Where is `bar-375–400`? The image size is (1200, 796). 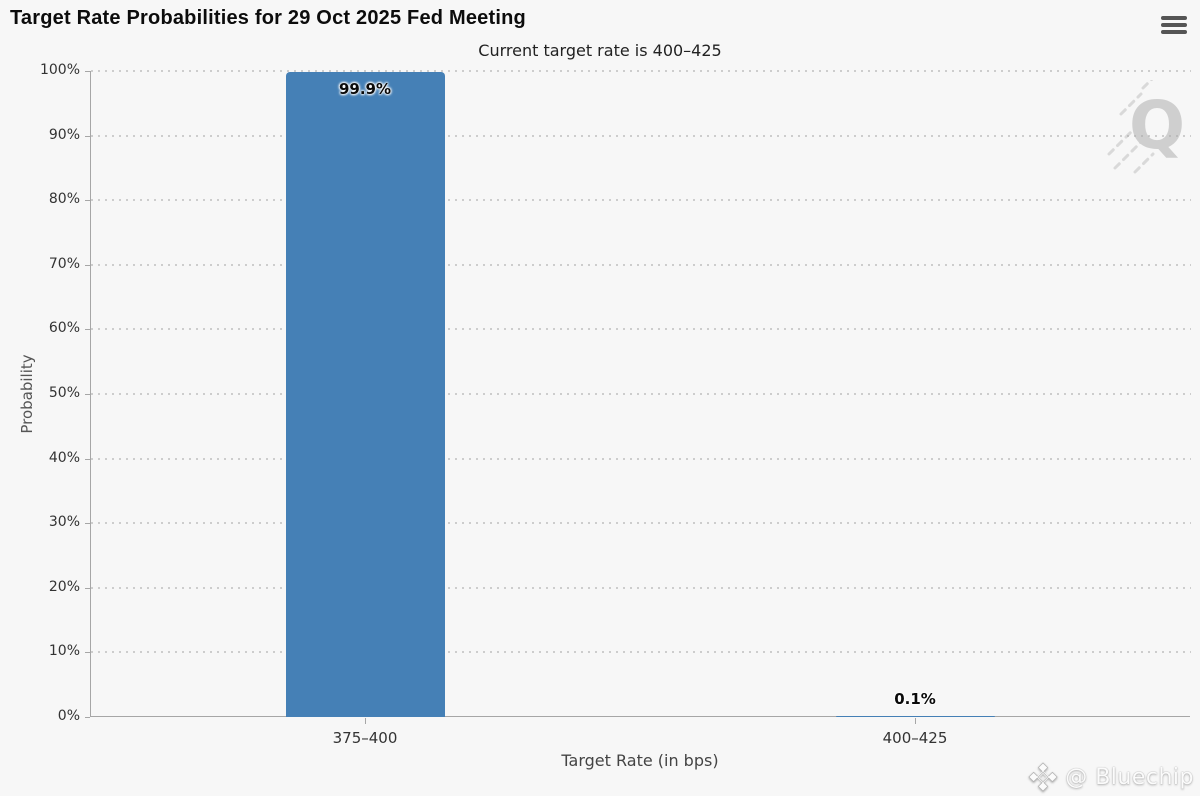 bar-375–400 is located at coordinates (365, 394).